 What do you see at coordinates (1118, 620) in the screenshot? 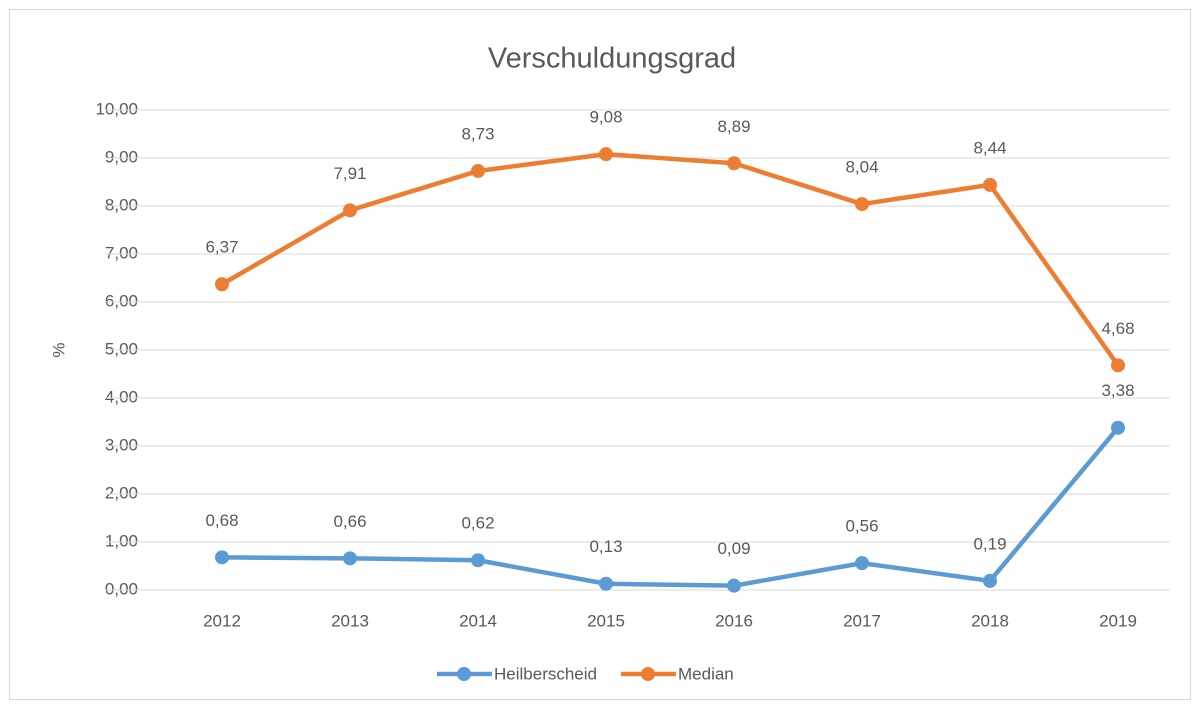
I see `x-tick-label: 2019` at bounding box center [1118, 620].